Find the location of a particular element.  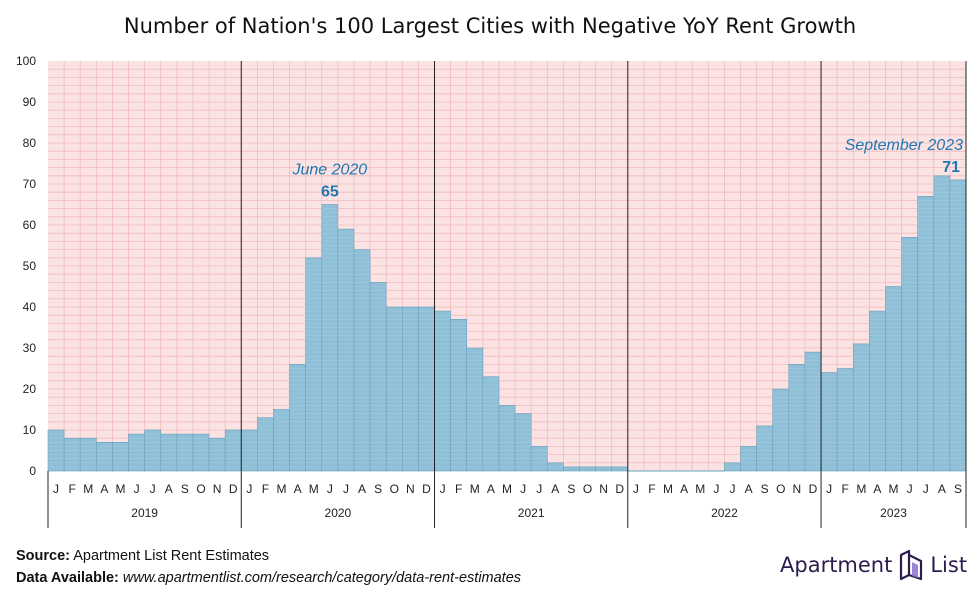

y-tick-label: 20 is located at coordinates (30, 389).